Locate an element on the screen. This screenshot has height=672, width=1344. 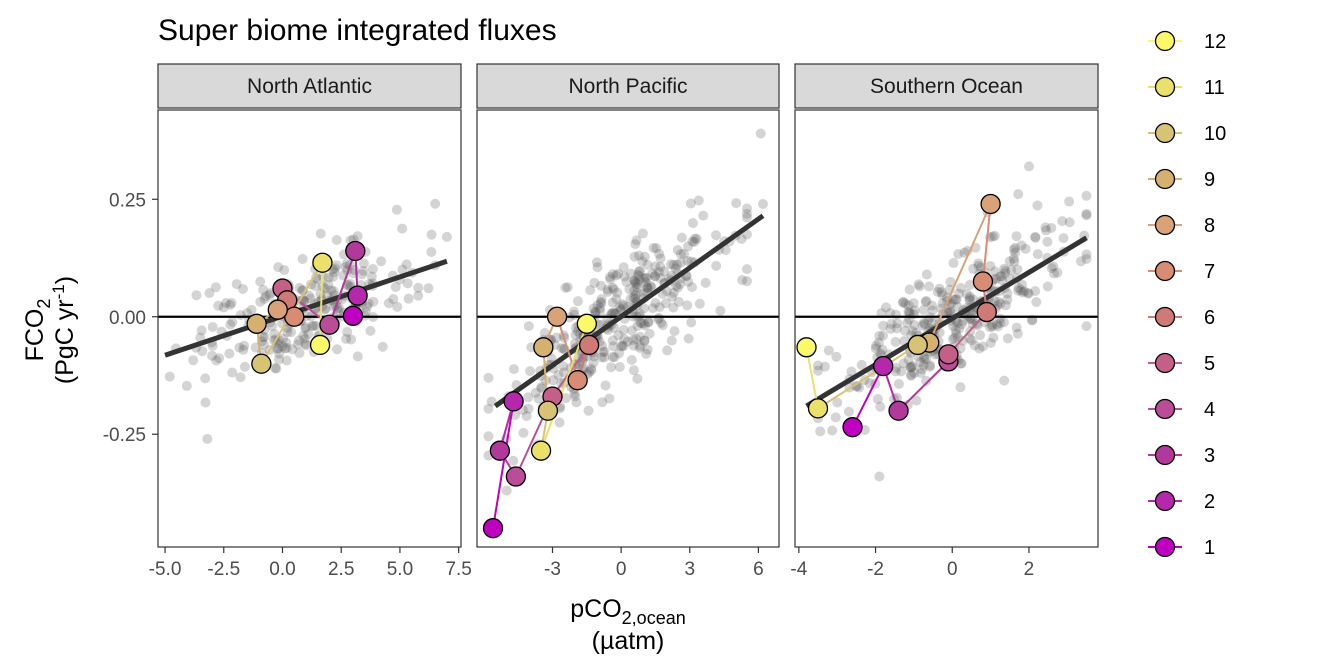
trend-line is located at coordinates (306, 308).